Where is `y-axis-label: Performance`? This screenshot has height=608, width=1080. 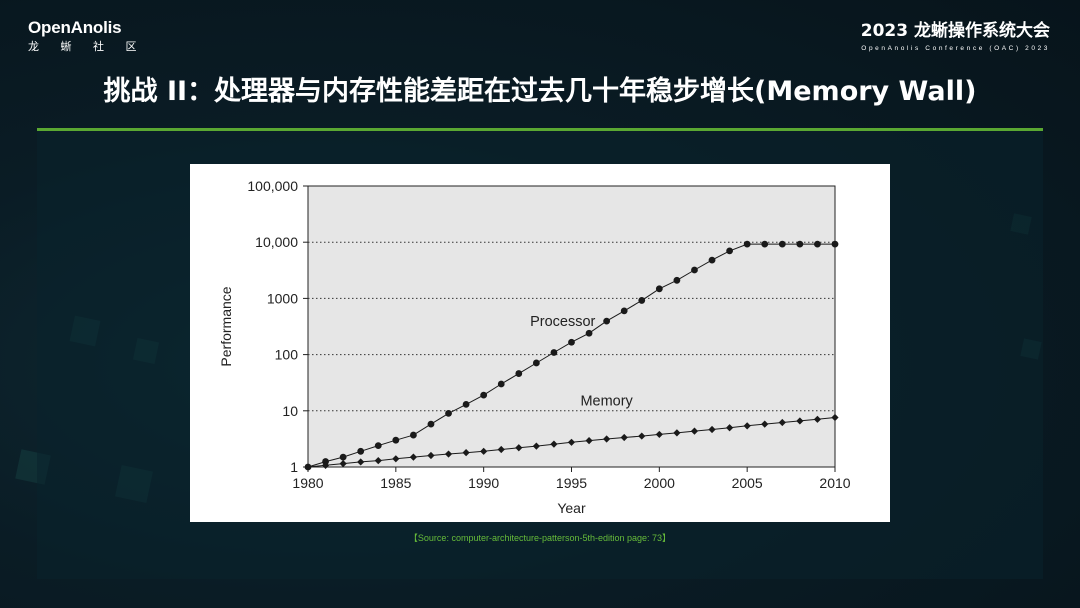
y-axis-label: Performance is located at coordinates (226, 326).